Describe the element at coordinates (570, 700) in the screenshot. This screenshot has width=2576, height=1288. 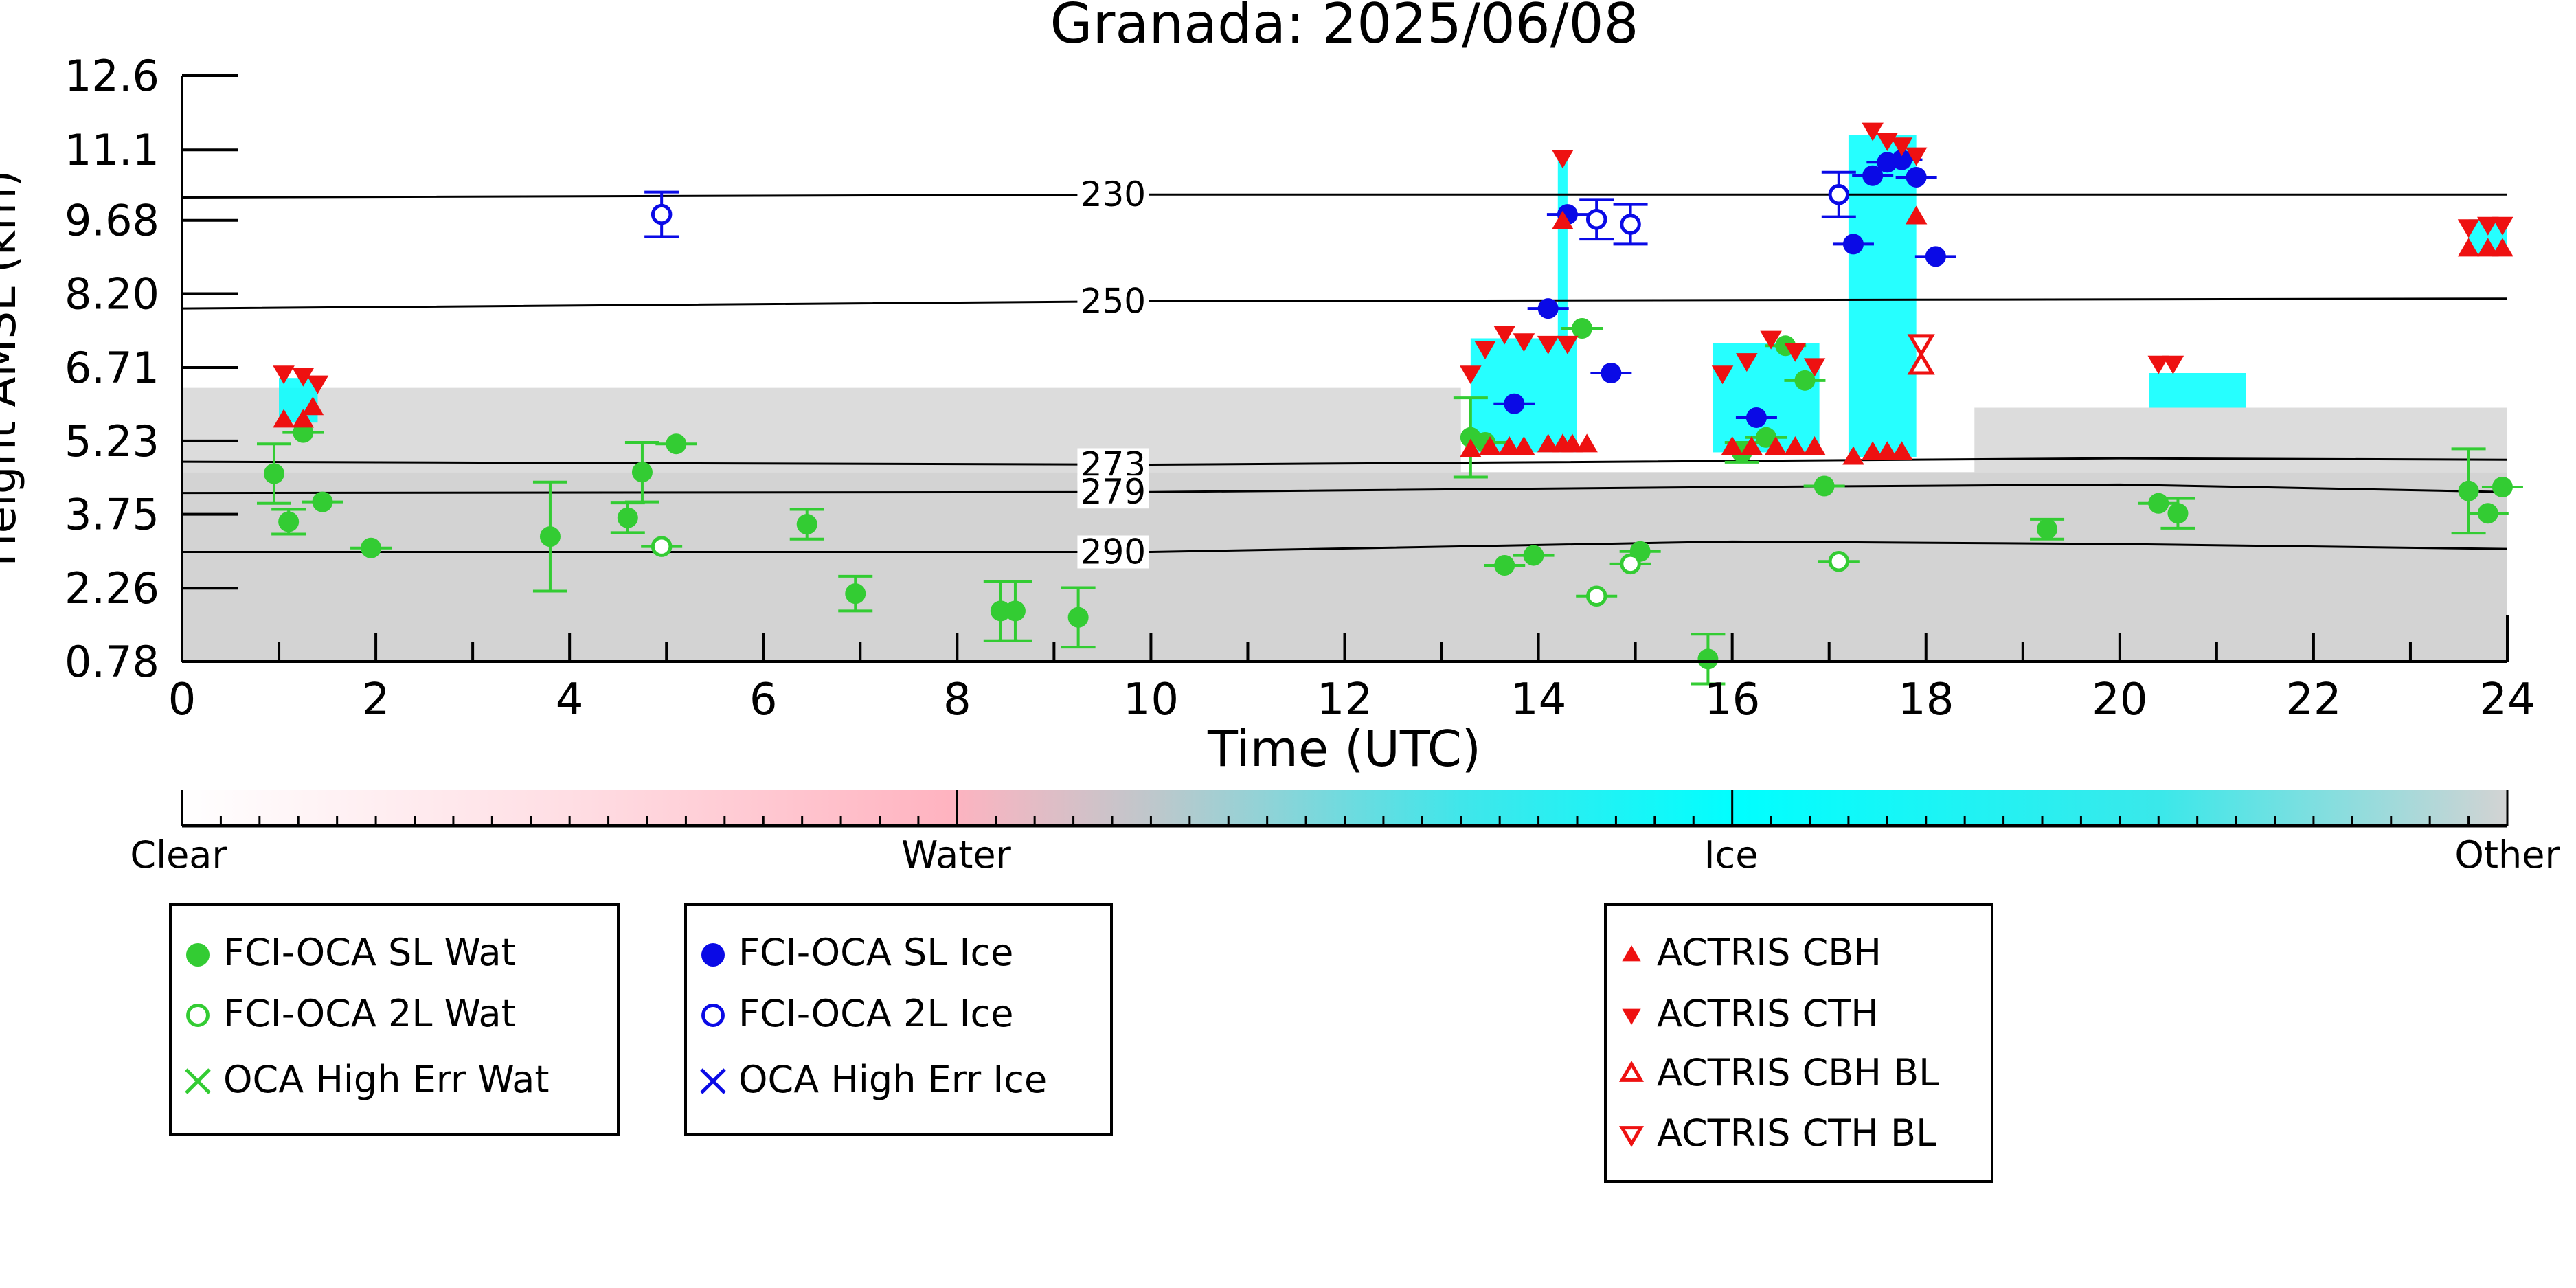
I see `x-tick-label: 4` at that location.